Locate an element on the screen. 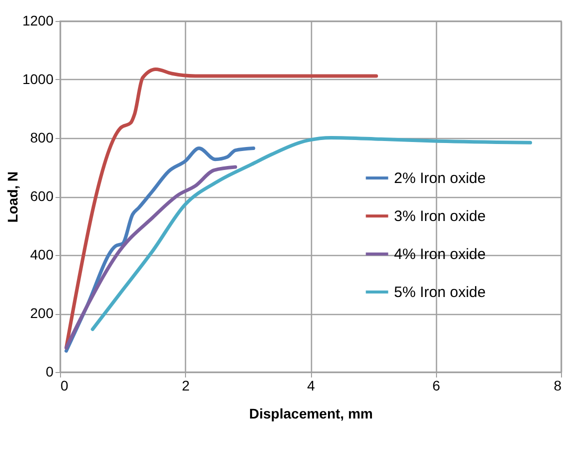 The height and width of the screenshot is (456, 581). y-tick-label: 1000 is located at coordinates (38, 79).